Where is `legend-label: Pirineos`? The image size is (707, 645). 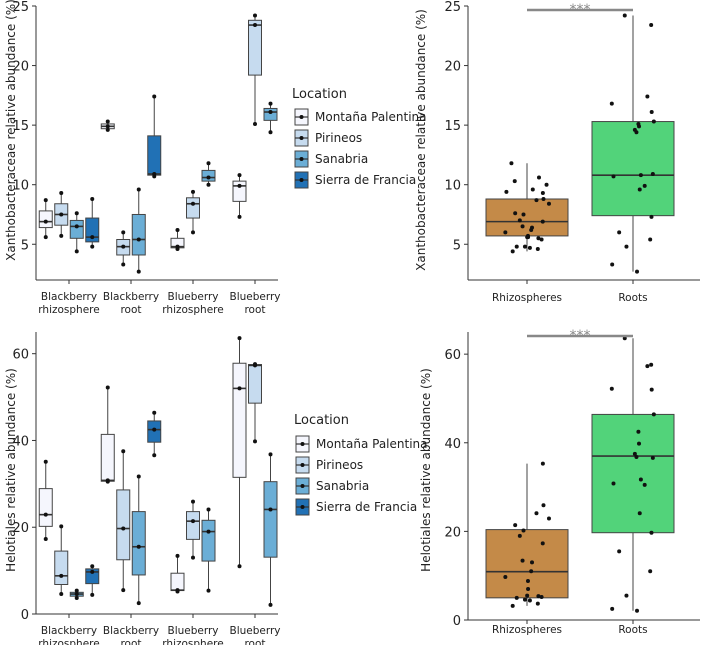 legend-label: Pirineos is located at coordinates (339, 465).